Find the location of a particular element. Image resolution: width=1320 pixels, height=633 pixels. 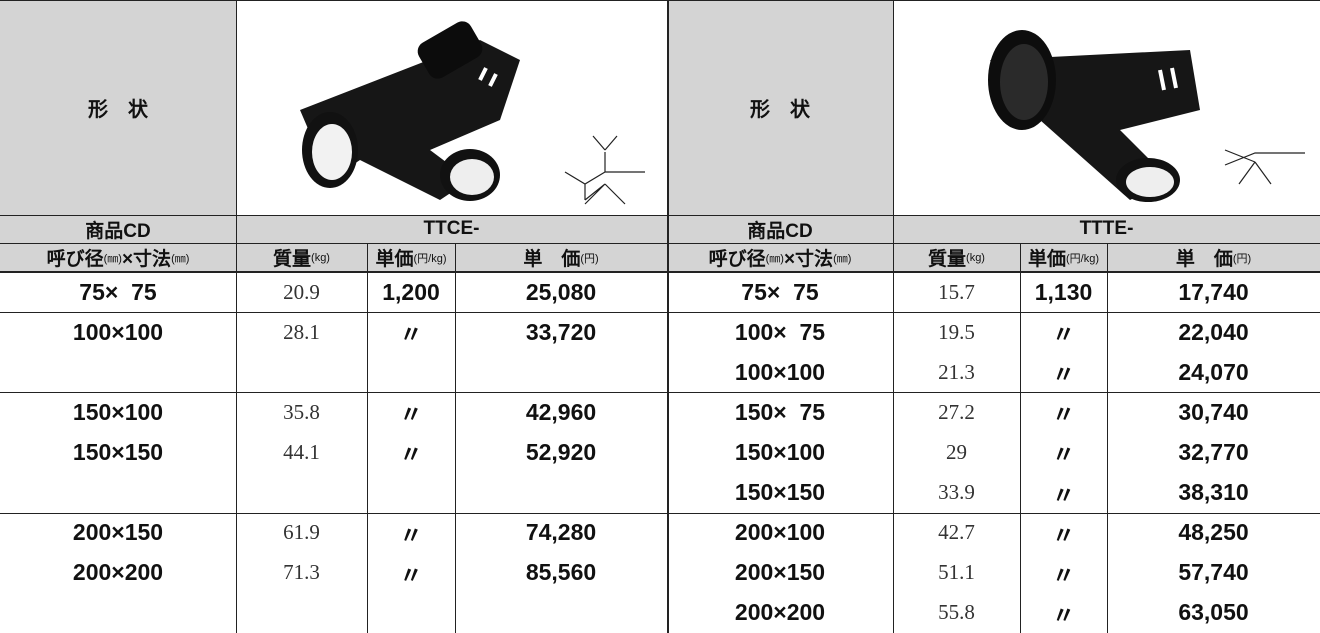

price: 74,280 is located at coordinates (561, 532).